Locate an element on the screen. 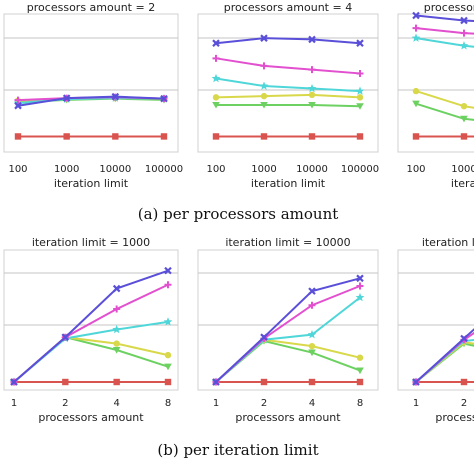  x-tick-label: 4 is located at coordinates (312, 403).